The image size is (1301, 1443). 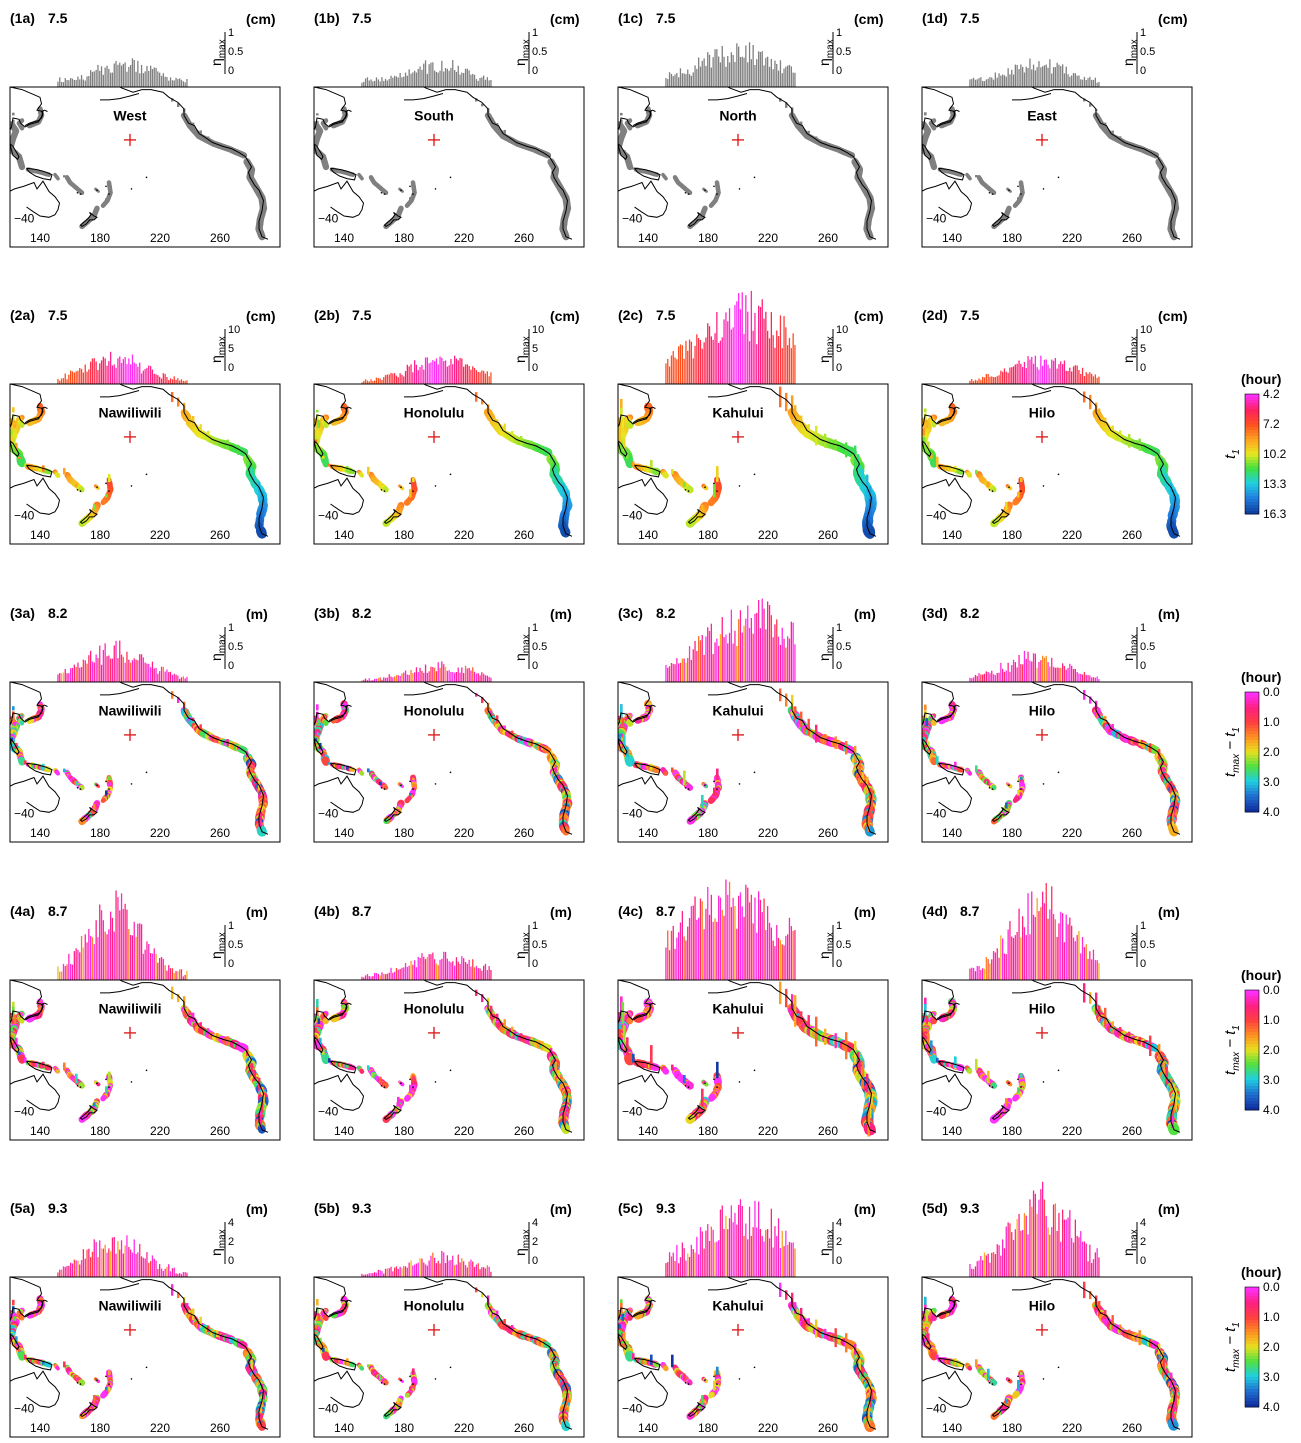 I want to click on eta-scale-tick: 1, so click(x=1143, y=33).